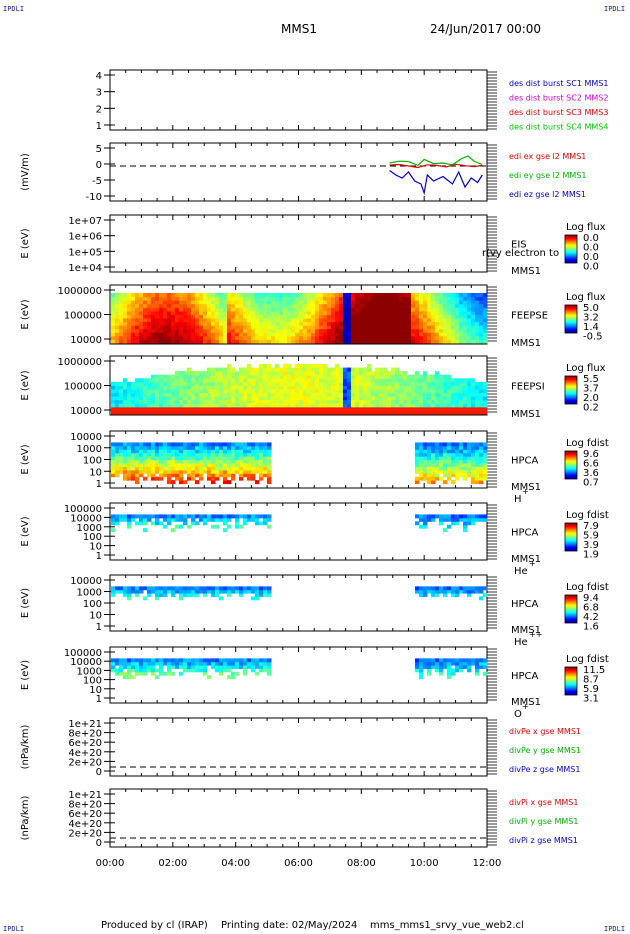  What do you see at coordinates (85, 833) in the screenshot?
I see `y-tick-label: 2e+20` at bounding box center [85, 833].